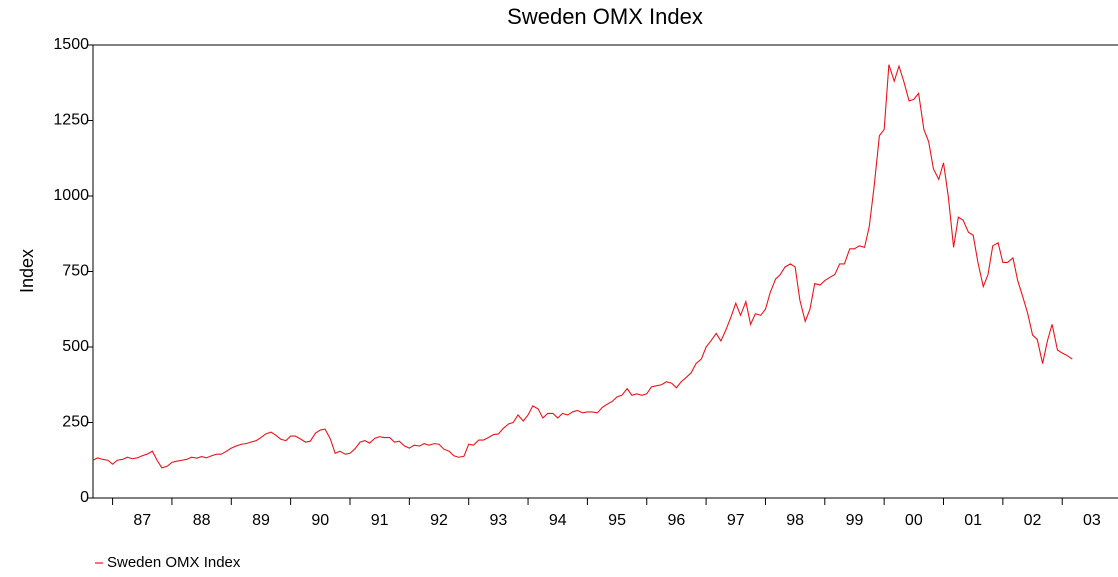 This screenshot has height=577, width=1118. Describe the element at coordinates (795, 520) in the screenshot. I see `x-tick-label: 98` at that location.